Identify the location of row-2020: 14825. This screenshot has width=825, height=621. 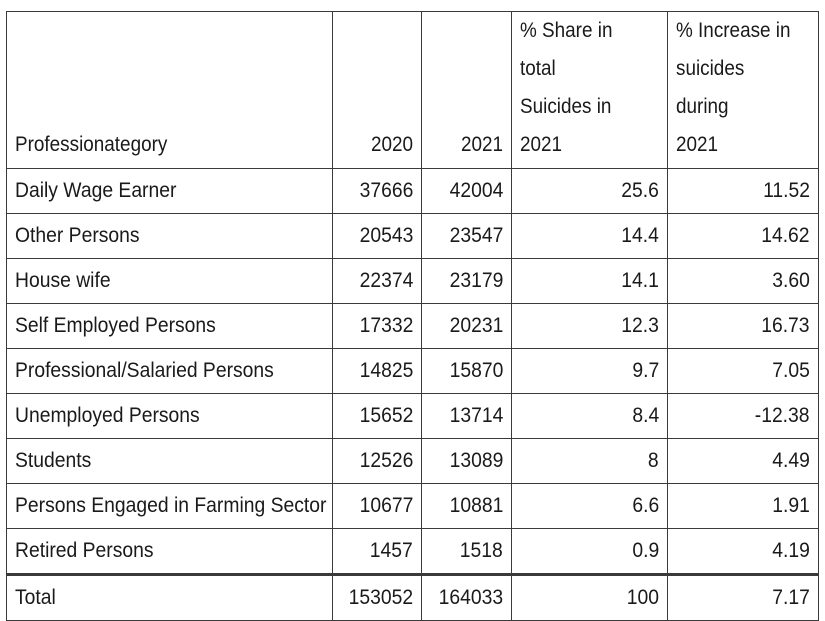
(386, 370).